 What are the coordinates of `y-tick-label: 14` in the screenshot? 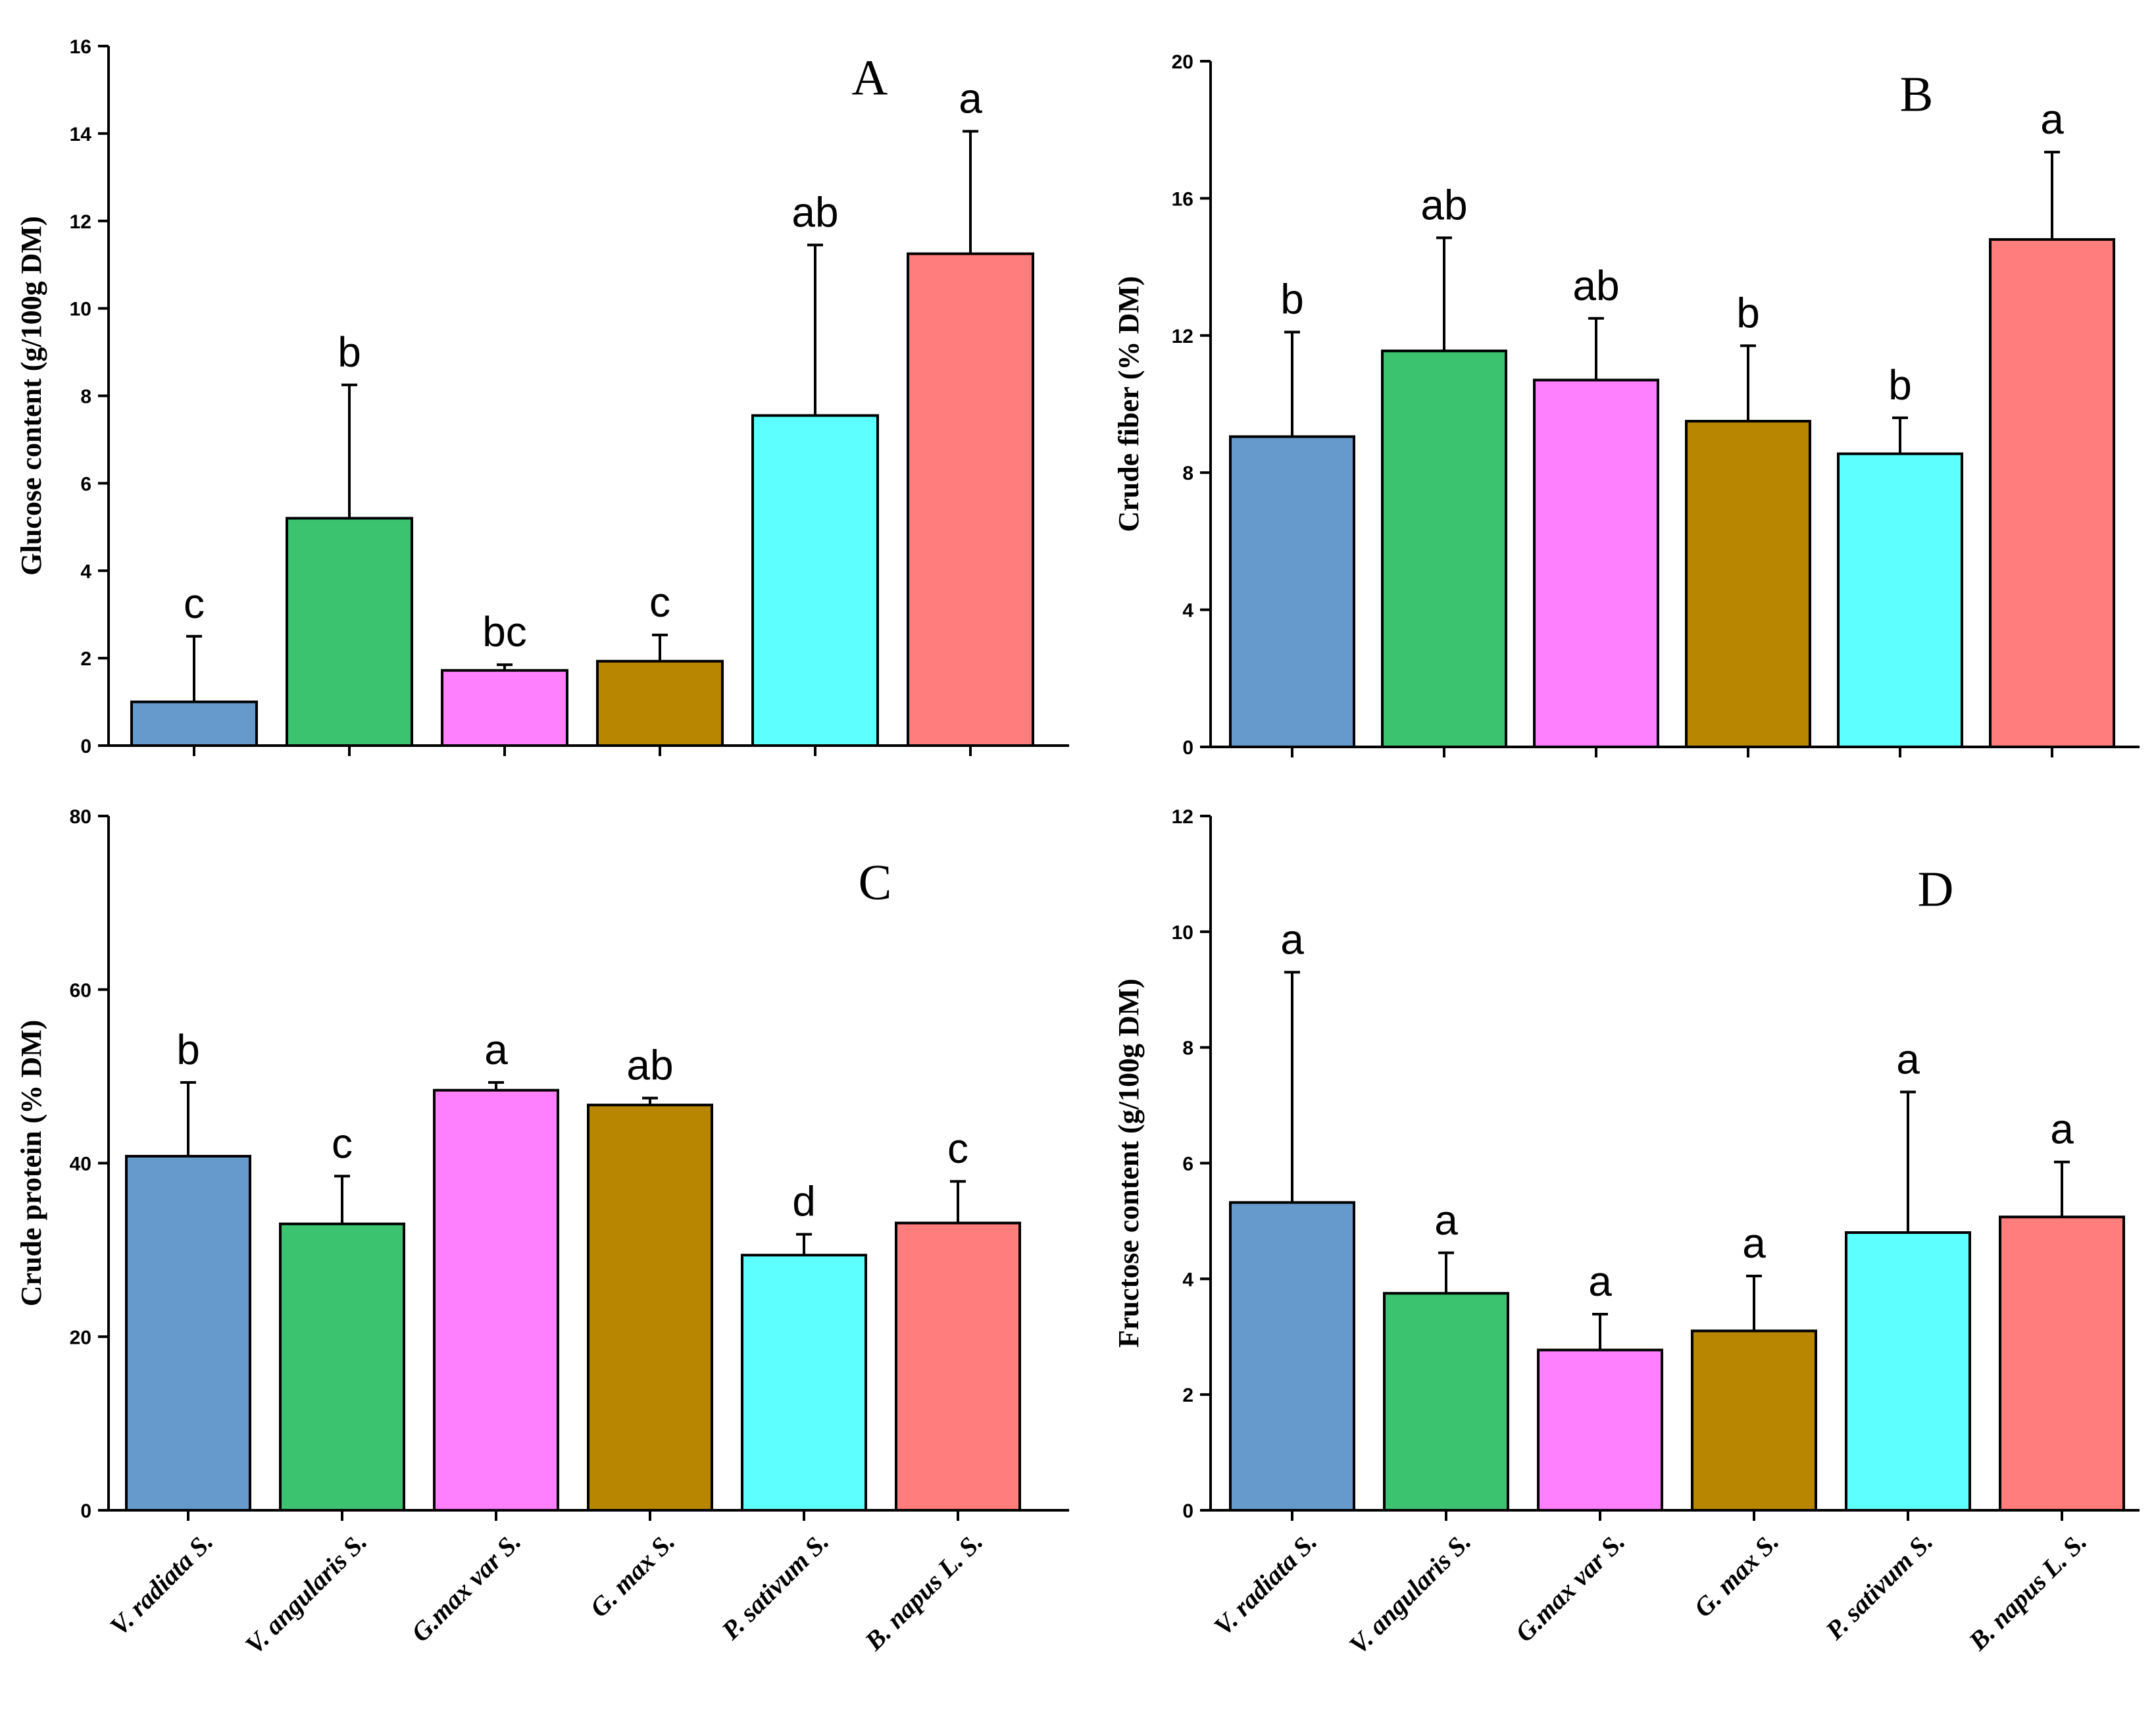 It's located at (81, 134).